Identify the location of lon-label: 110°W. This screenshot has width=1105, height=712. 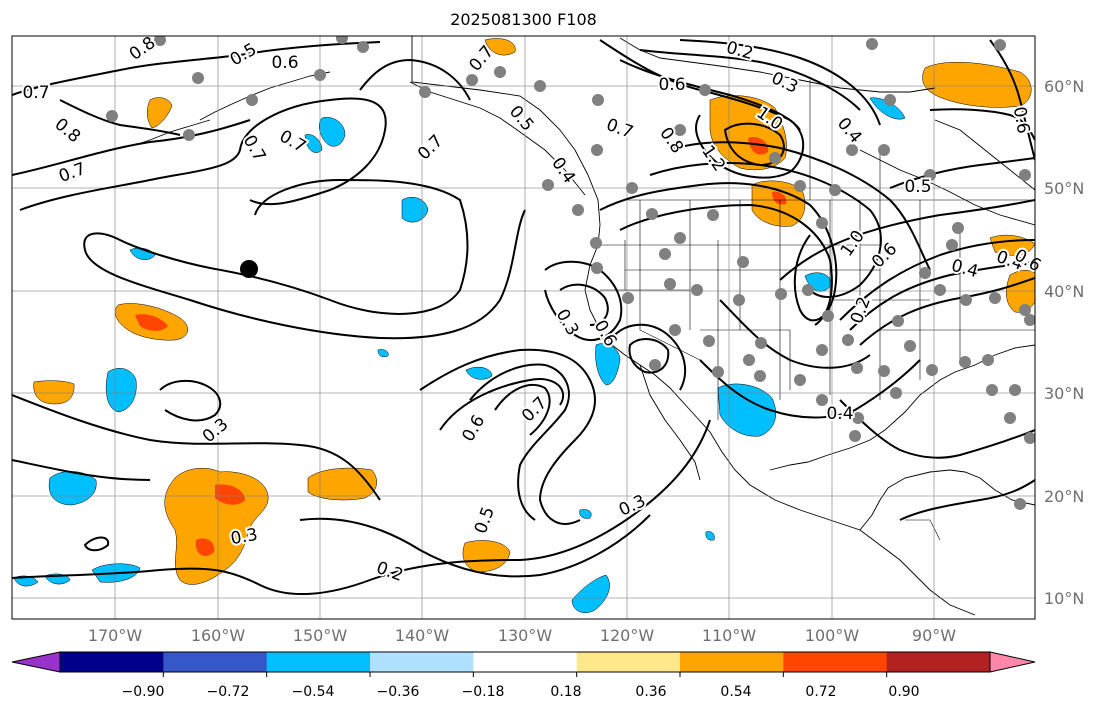
(729, 635).